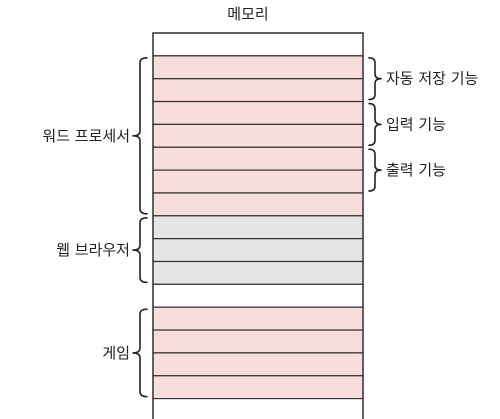 This screenshot has width=500, height=419. Describe the element at coordinates (116, 353) in the screenshot. I see `left-group-label: 게임` at that location.